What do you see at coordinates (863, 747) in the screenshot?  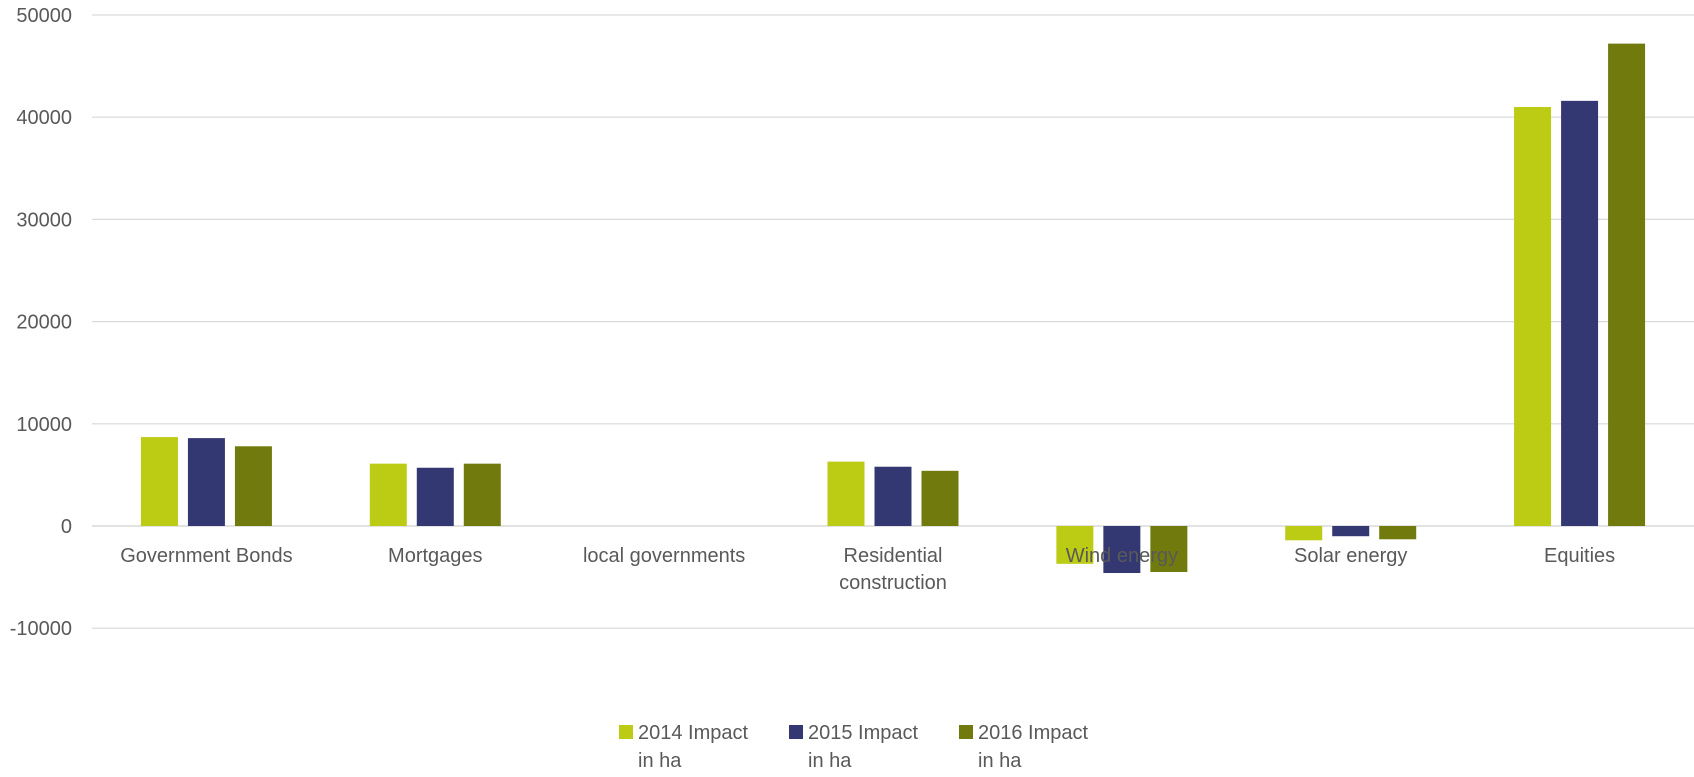 I see `legend-label: 2015 Impact in ha` at bounding box center [863, 747].